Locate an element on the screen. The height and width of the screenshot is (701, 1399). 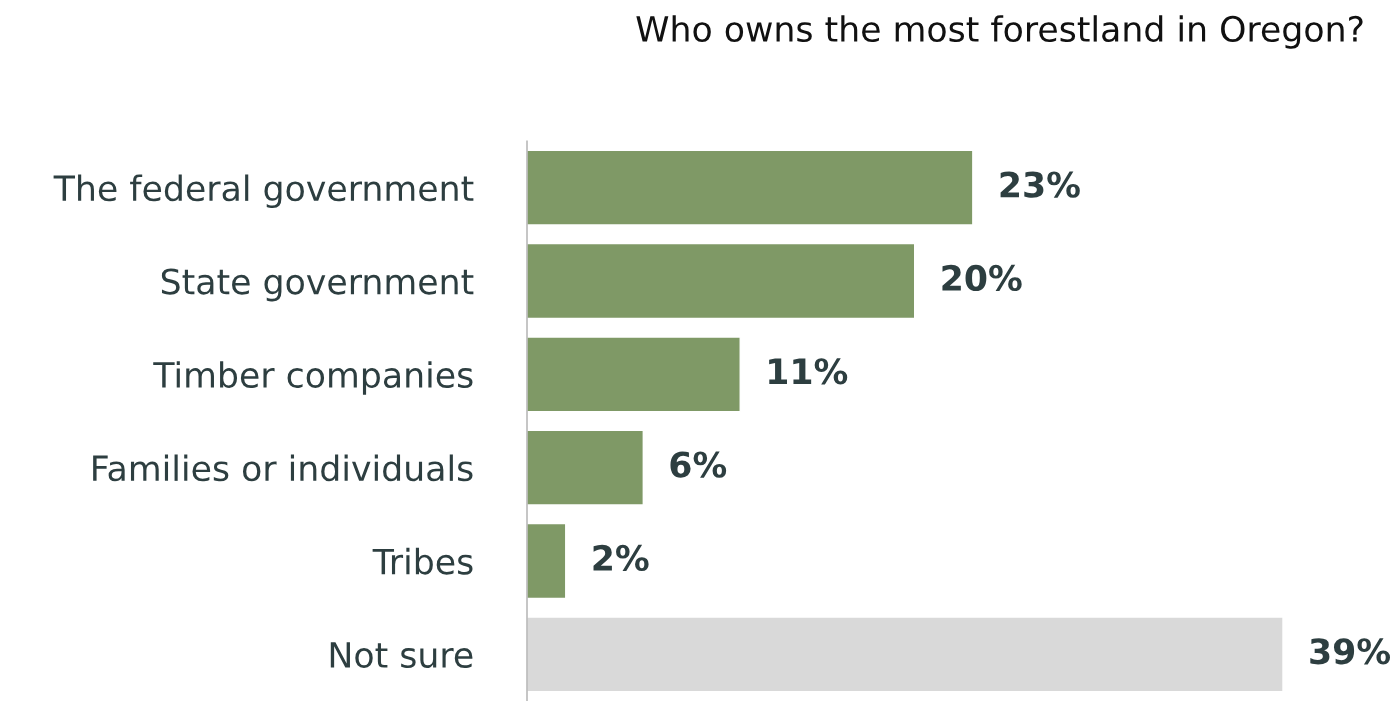
data-label: 39% is located at coordinates (1350, 651).